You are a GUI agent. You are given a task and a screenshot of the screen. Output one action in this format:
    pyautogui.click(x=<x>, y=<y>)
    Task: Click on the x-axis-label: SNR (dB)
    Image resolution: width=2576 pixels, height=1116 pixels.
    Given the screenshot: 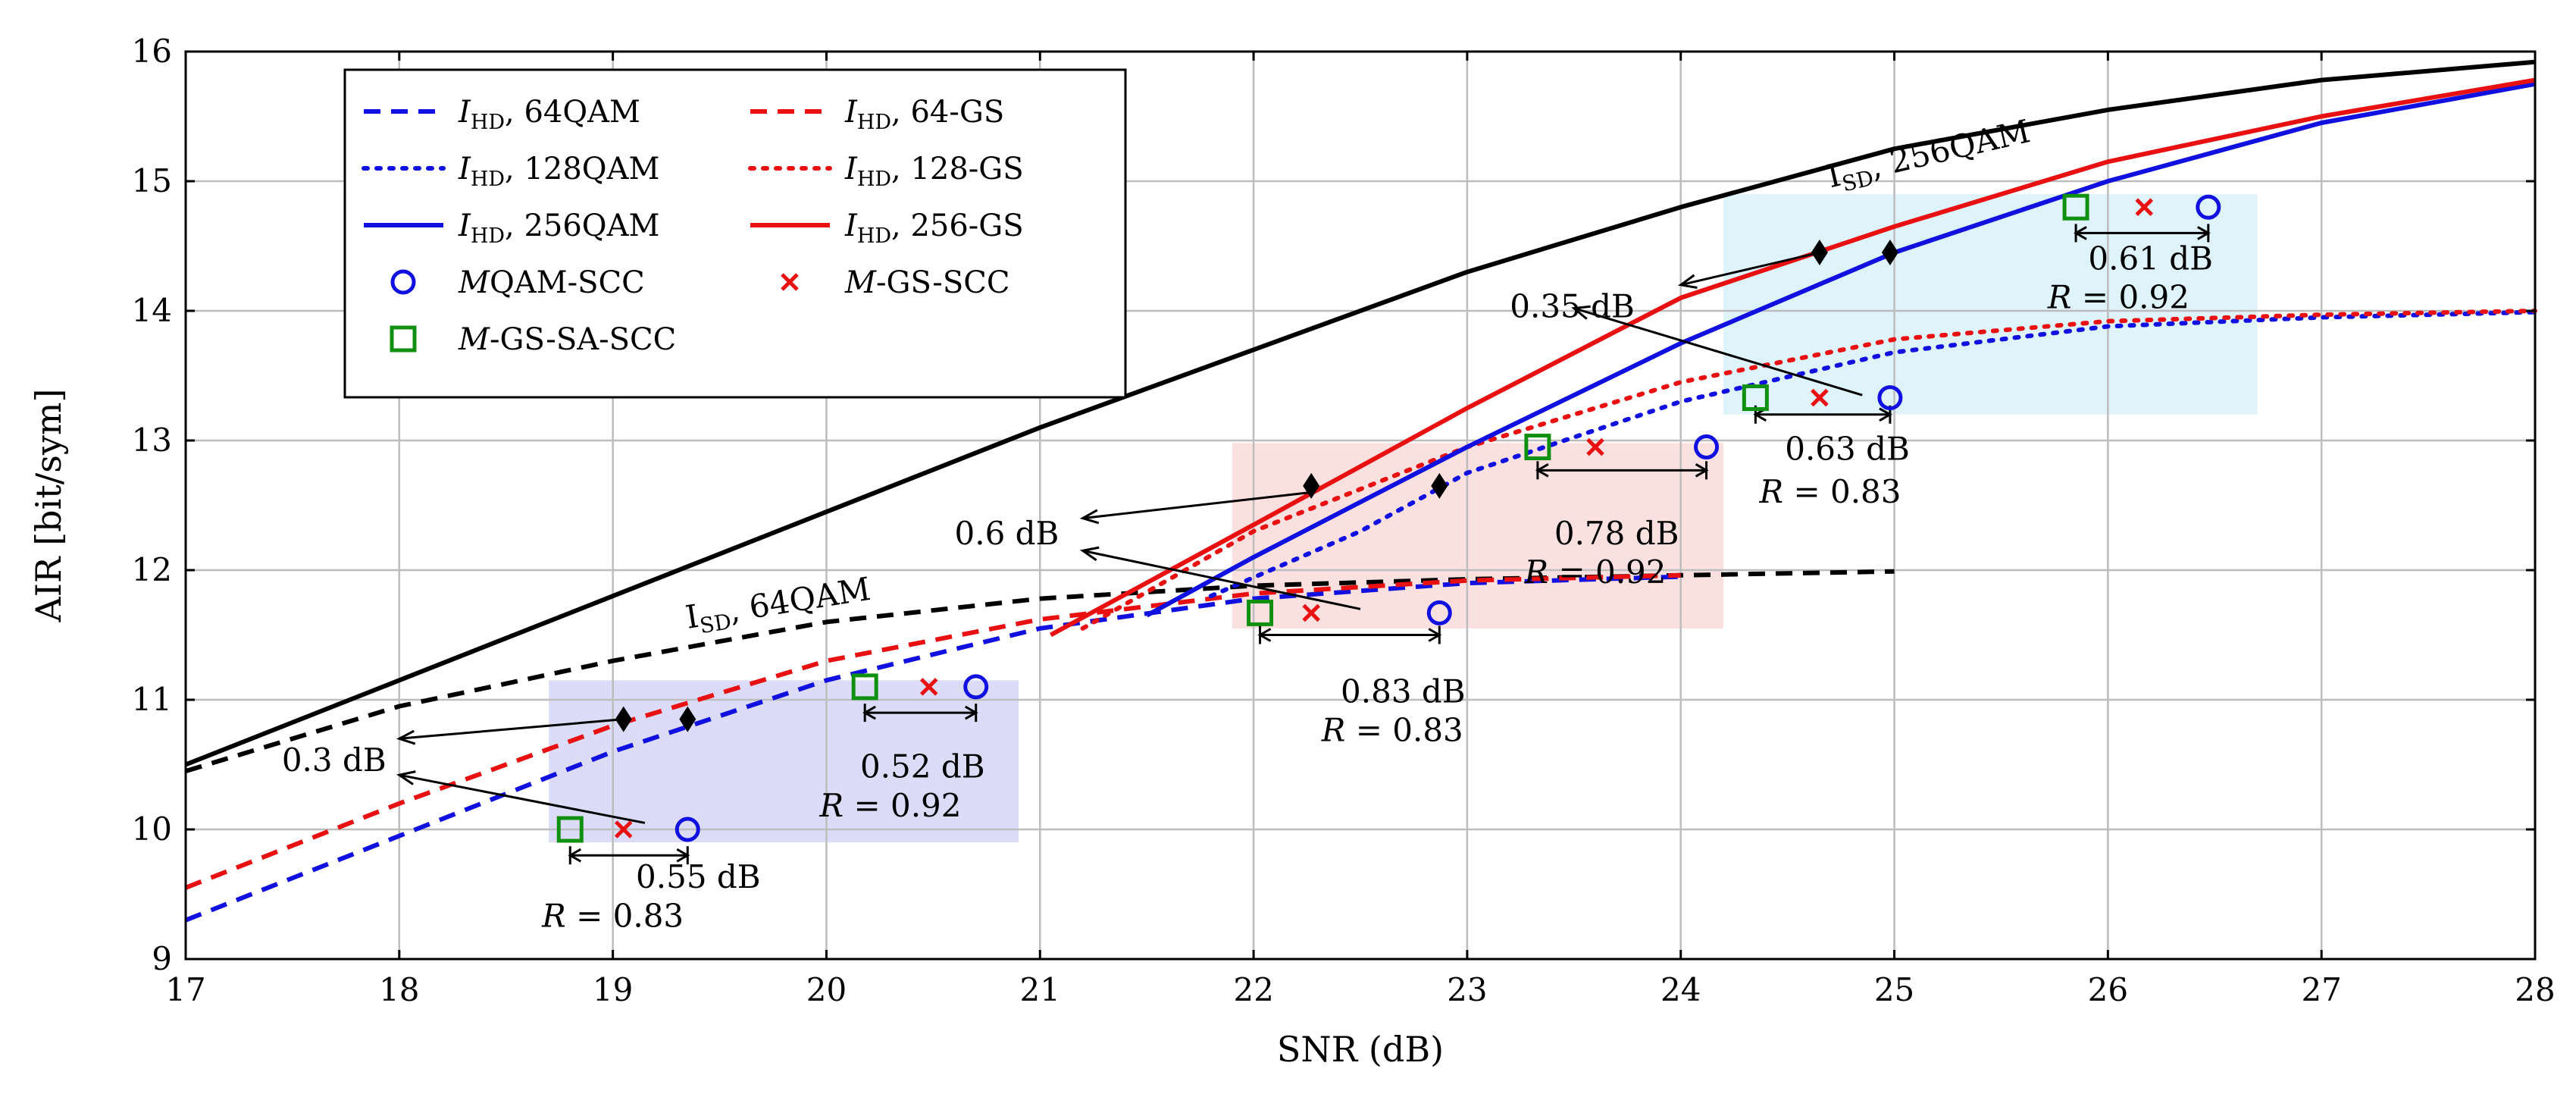 What is the action you would take?
    pyautogui.click(x=1360, y=1049)
    